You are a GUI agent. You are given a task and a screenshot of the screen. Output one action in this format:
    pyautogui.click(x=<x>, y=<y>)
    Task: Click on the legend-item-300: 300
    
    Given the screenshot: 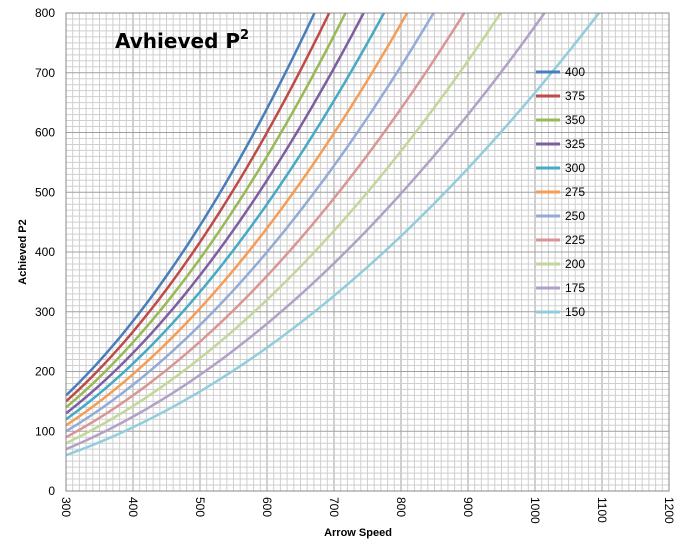 What is the action you would take?
    pyautogui.click(x=560, y=168)
    